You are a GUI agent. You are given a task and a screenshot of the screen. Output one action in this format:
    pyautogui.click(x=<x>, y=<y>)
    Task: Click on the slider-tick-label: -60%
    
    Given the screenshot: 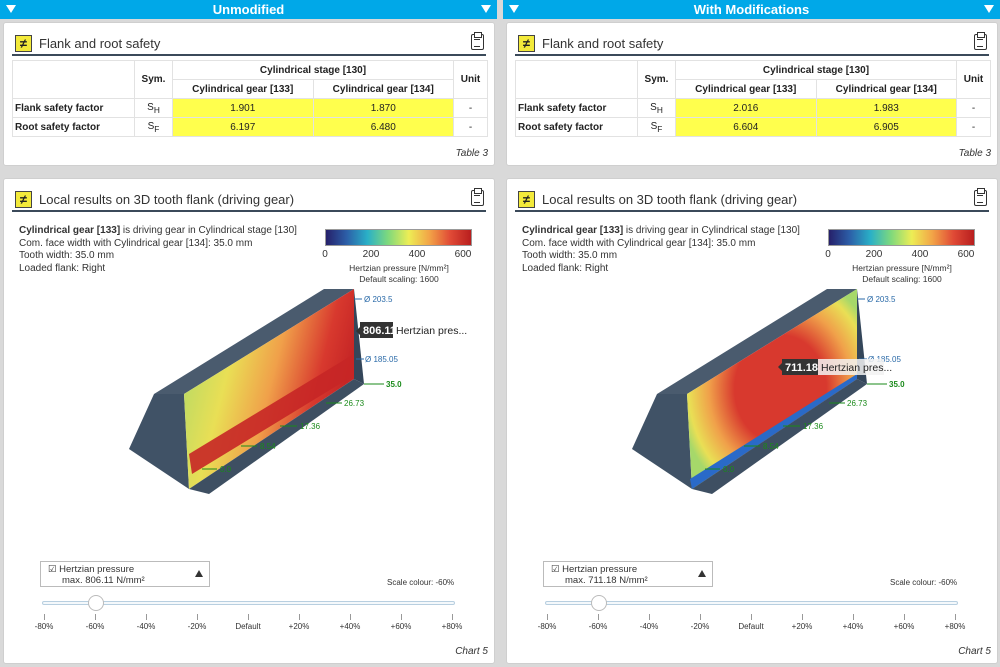 What is the action you would take?
    pyautogui.click(x=95, y=626)
    